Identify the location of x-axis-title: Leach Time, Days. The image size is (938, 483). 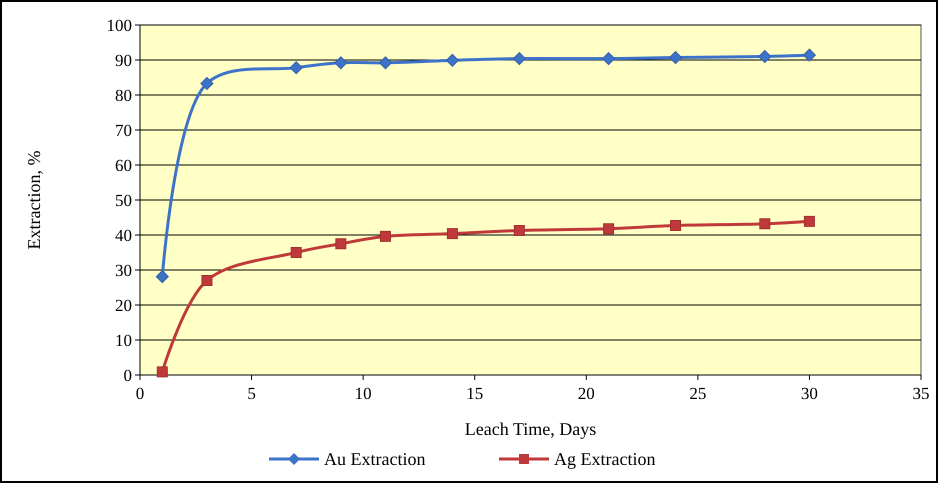
(530, 429).